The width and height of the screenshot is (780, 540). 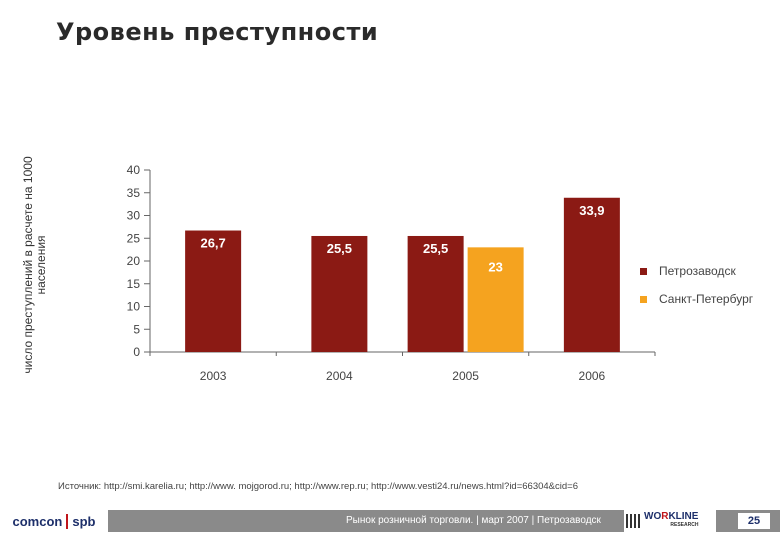 I want to click on legend-label-petrozavodsk: Петрозаводск, so click(x=697, y=271).